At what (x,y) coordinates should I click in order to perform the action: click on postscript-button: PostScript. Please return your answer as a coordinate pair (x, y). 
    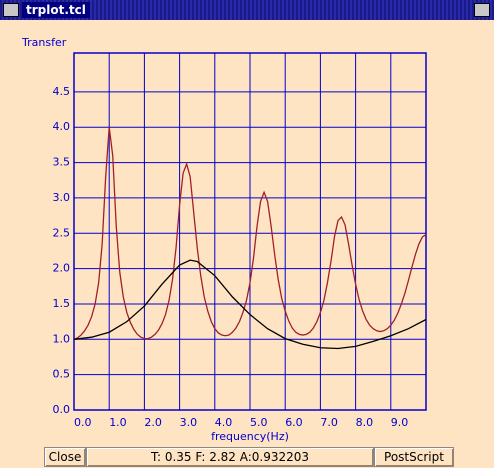
    Looking at the image, I should click on (414, 457).